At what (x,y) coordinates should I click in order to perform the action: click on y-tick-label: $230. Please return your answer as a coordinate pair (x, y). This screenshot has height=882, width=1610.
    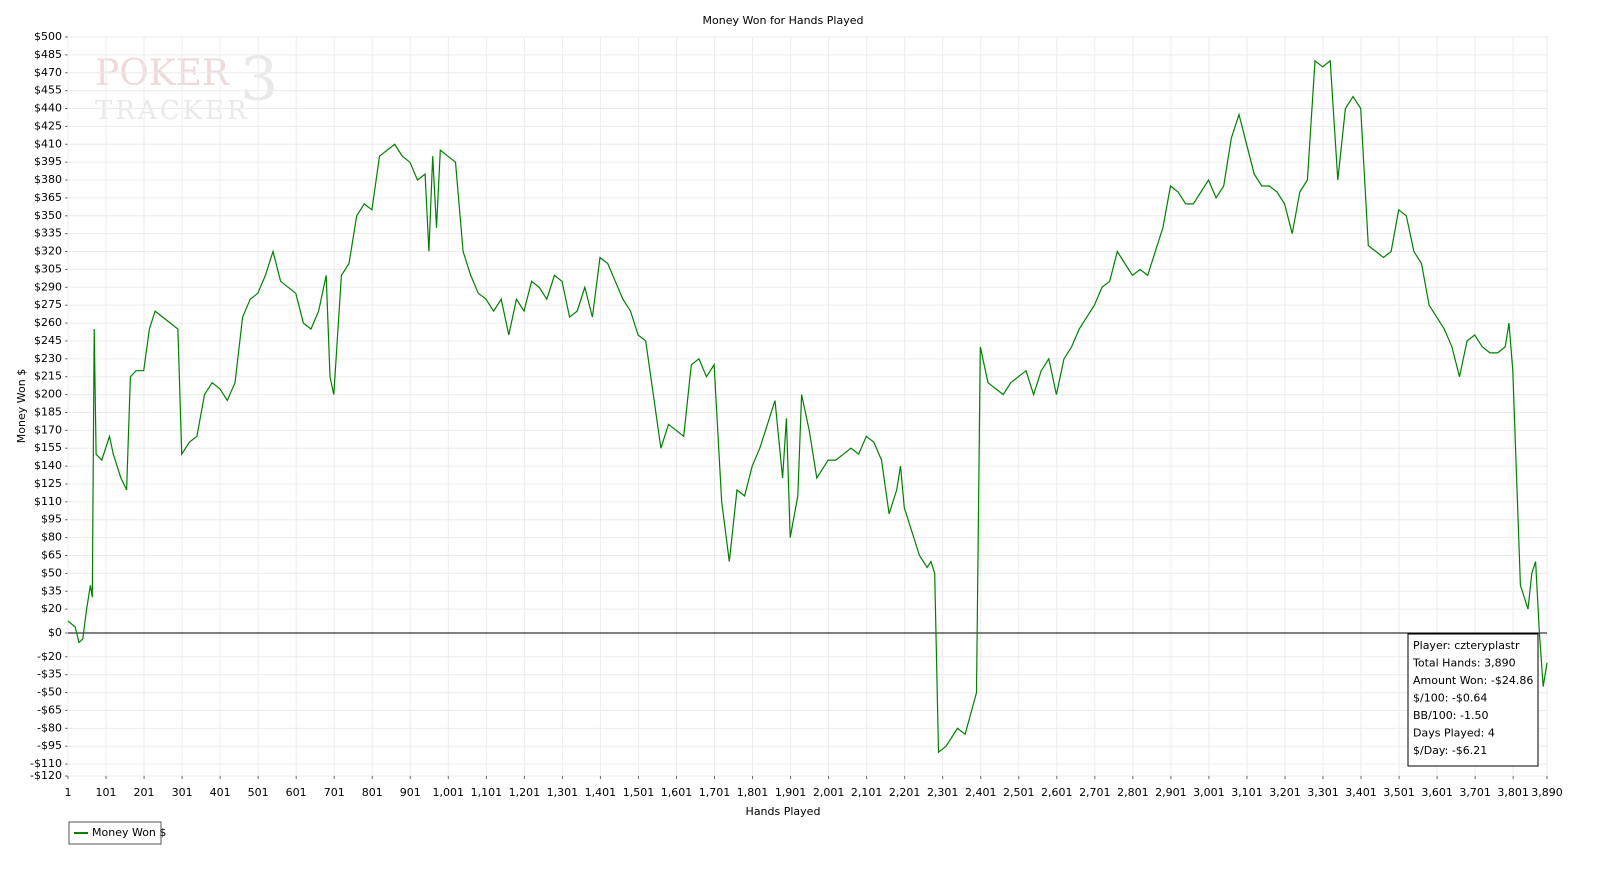
    Looking at the image, I should click on (48, 358).